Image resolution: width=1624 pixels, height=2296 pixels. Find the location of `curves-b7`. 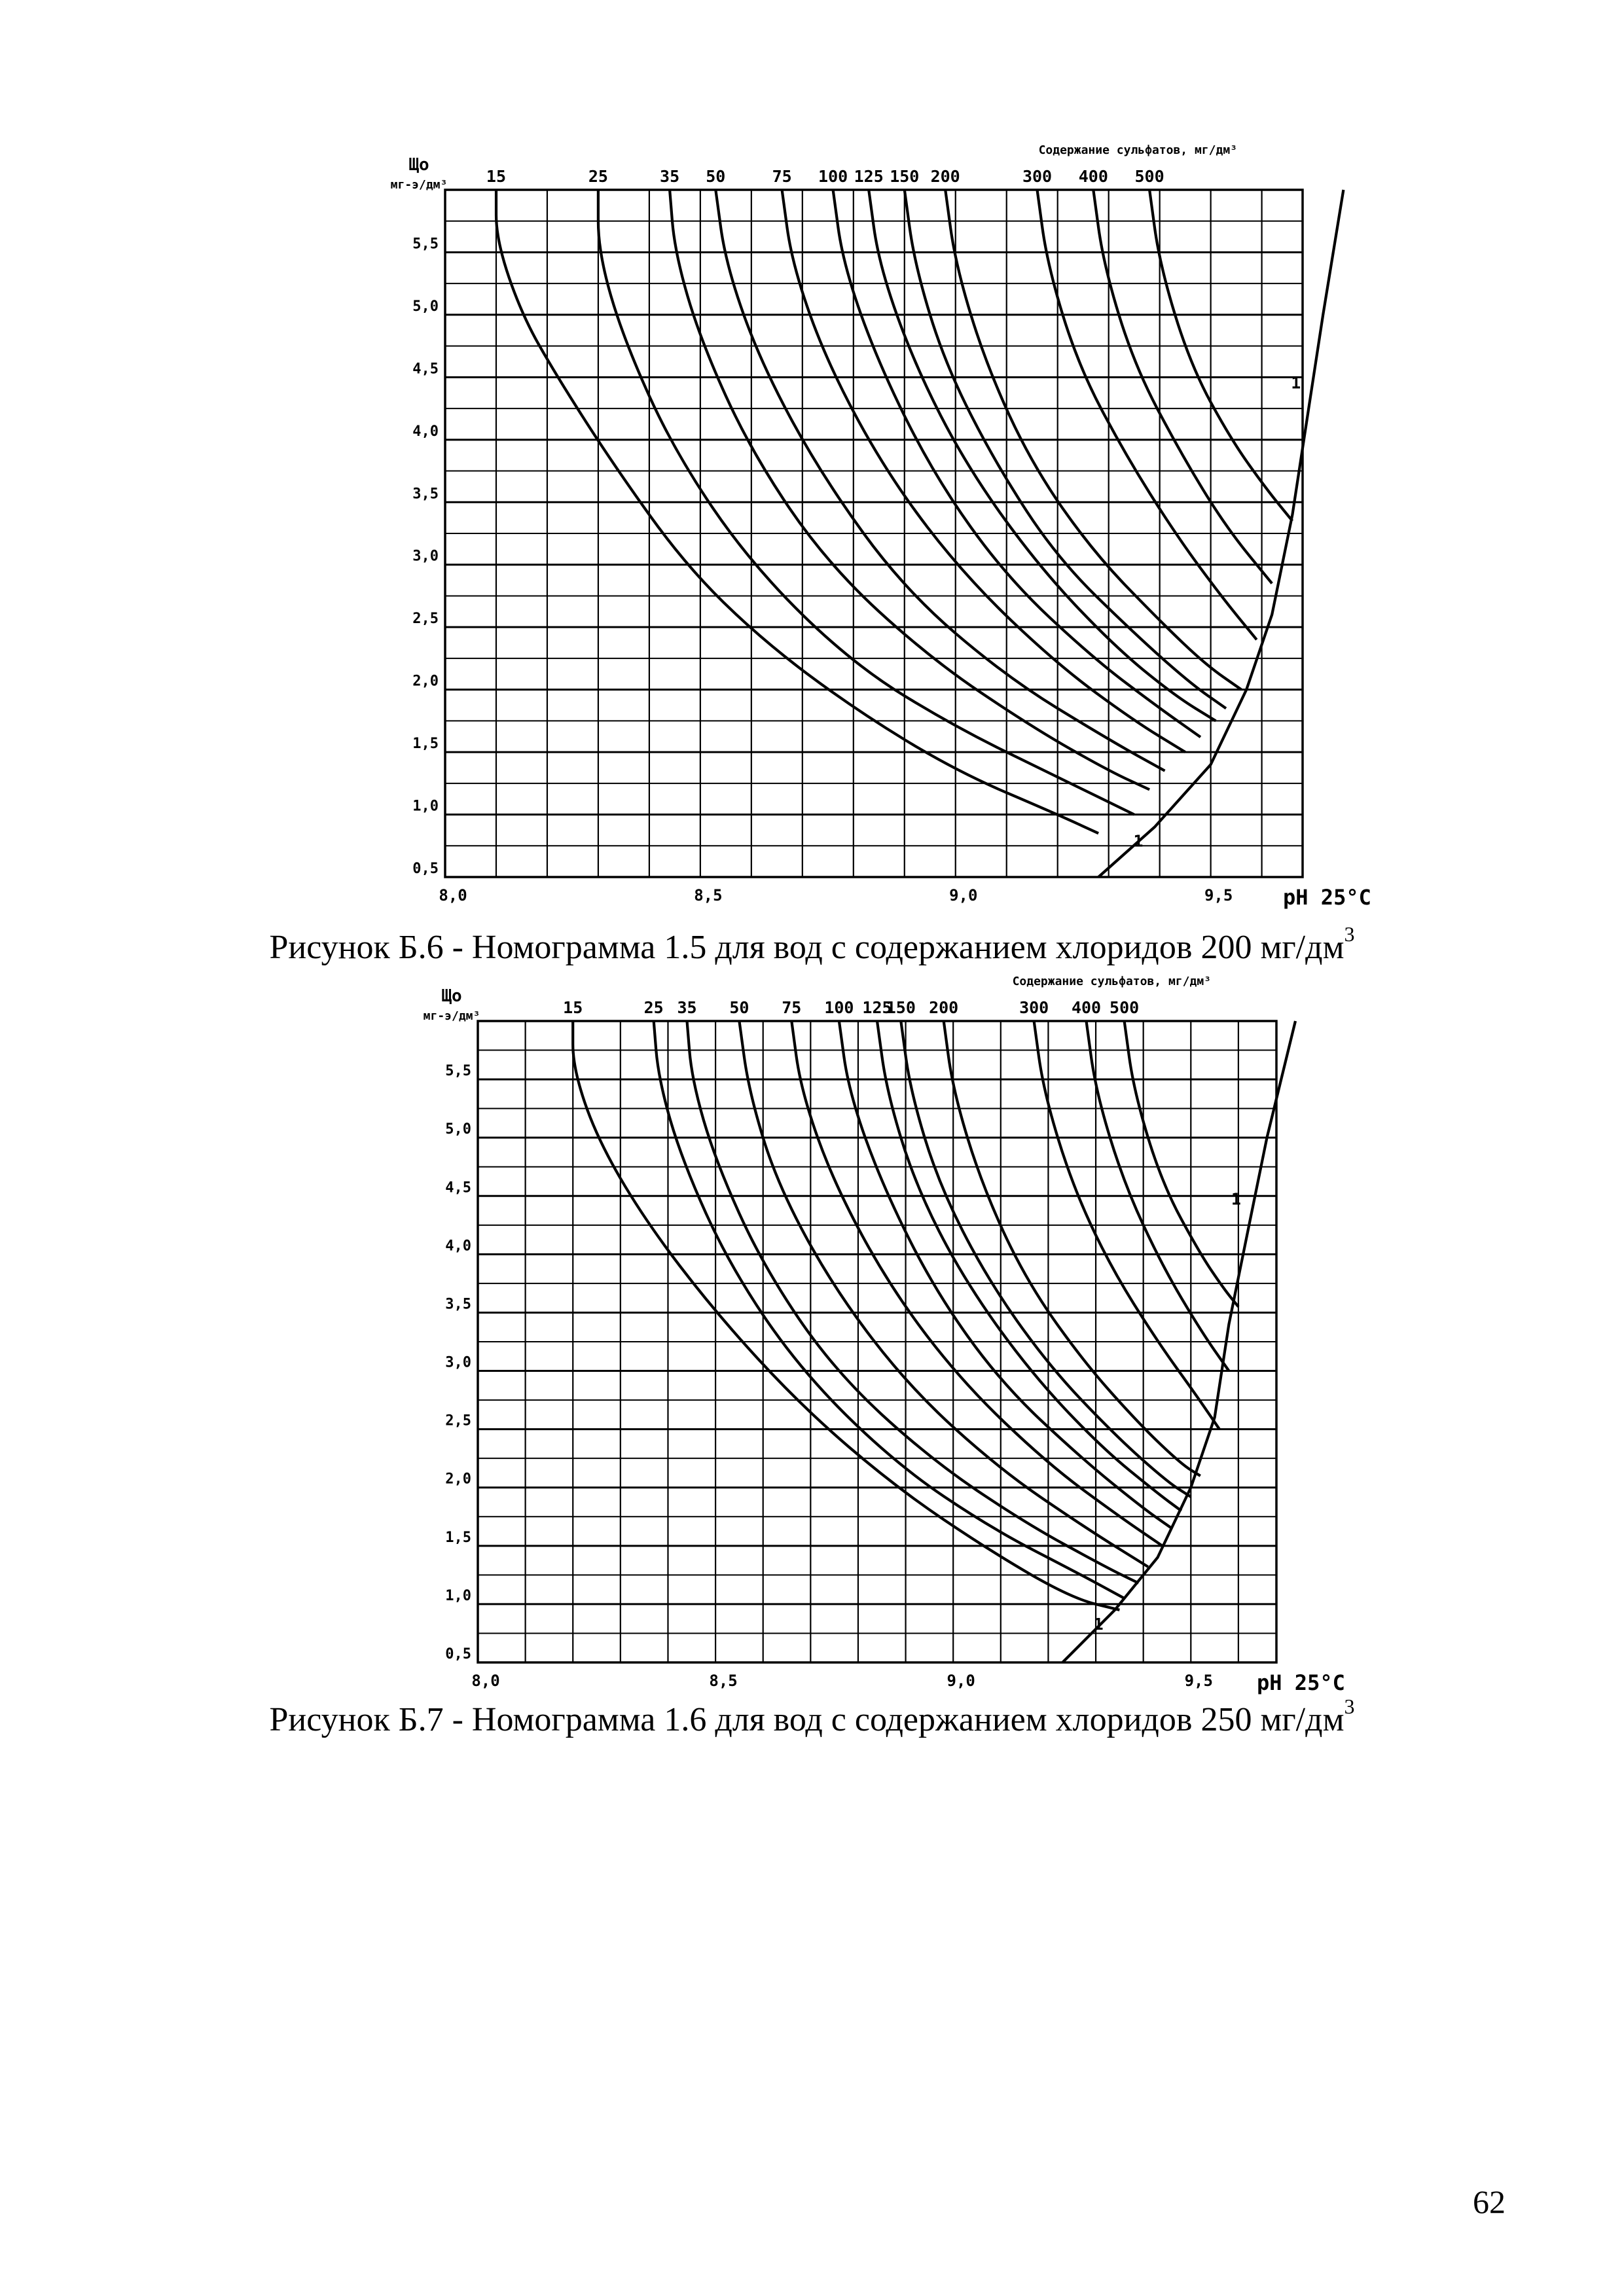

curves-b7 is located at coordinates (905, 1315).